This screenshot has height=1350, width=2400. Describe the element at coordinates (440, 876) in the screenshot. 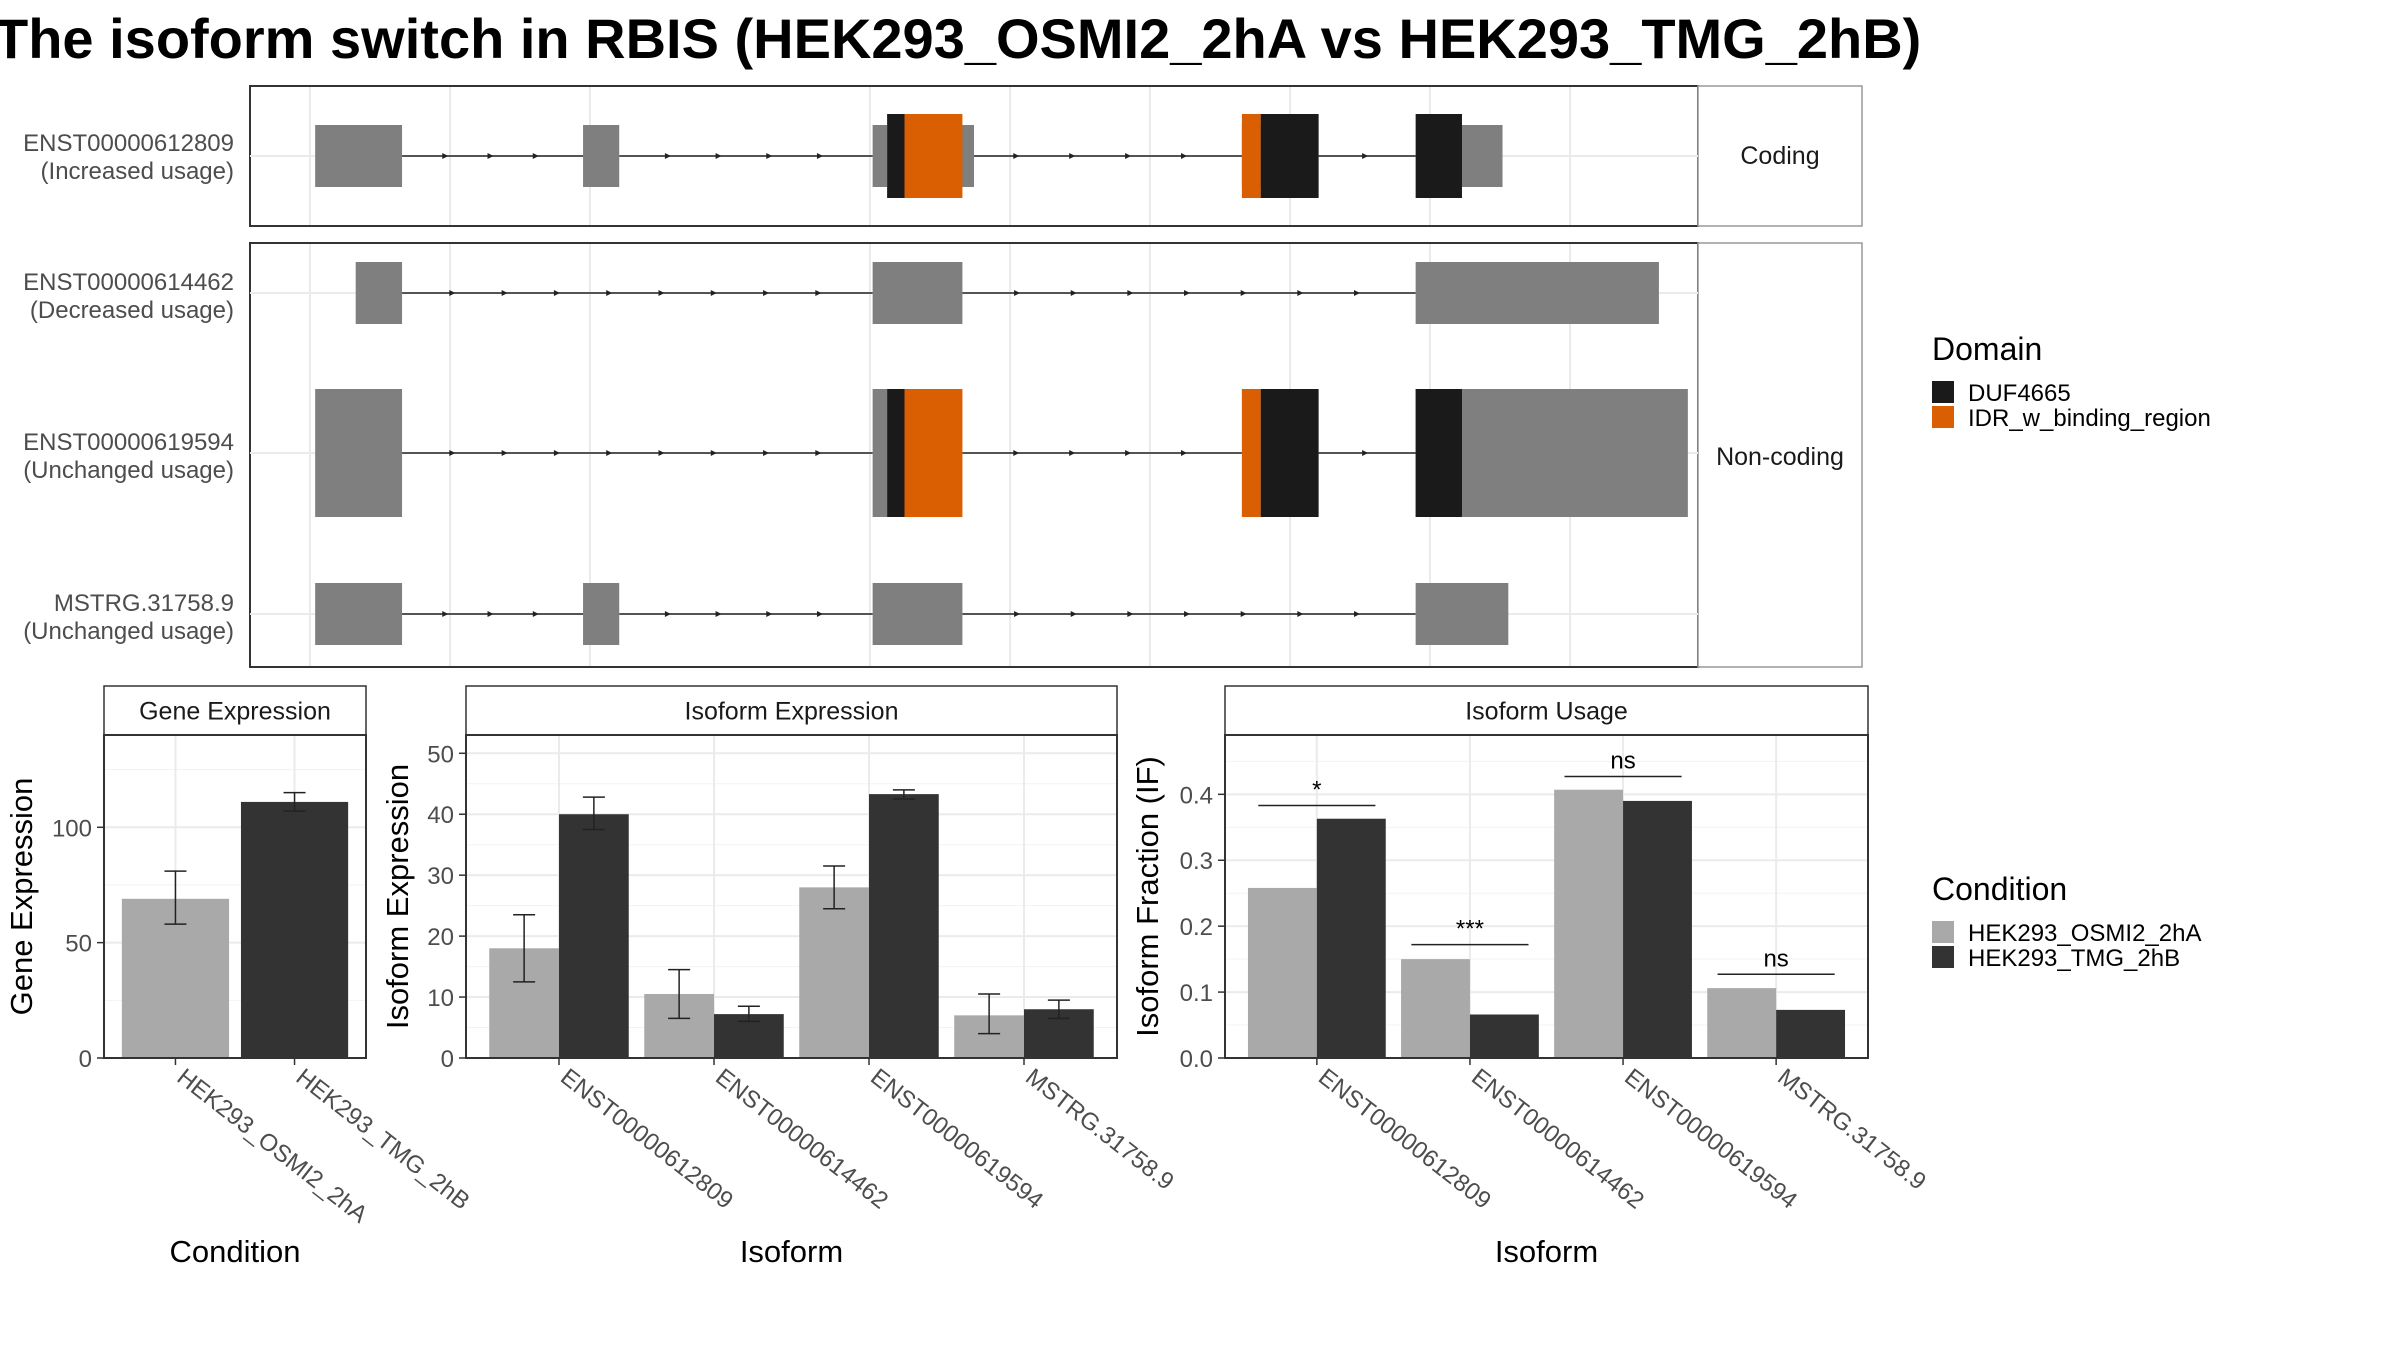

I see `y-tick-label: 30` at that location.